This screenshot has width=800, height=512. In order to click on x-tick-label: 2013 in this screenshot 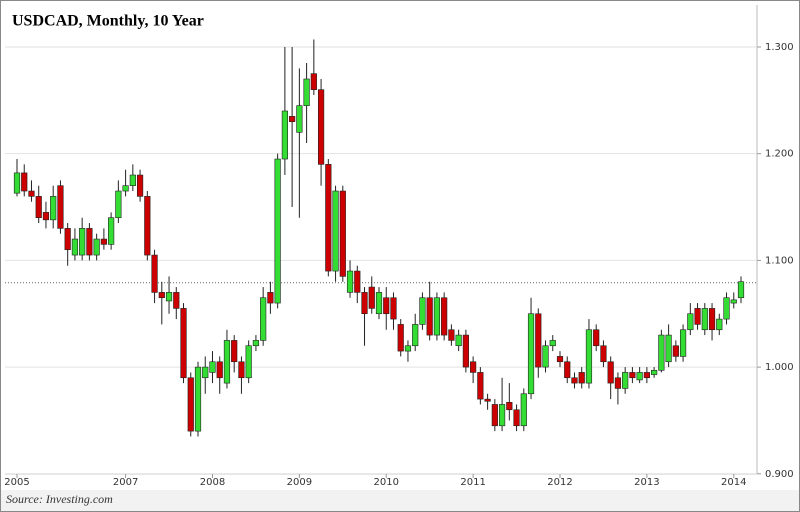, I will do `click(646, 482)`.